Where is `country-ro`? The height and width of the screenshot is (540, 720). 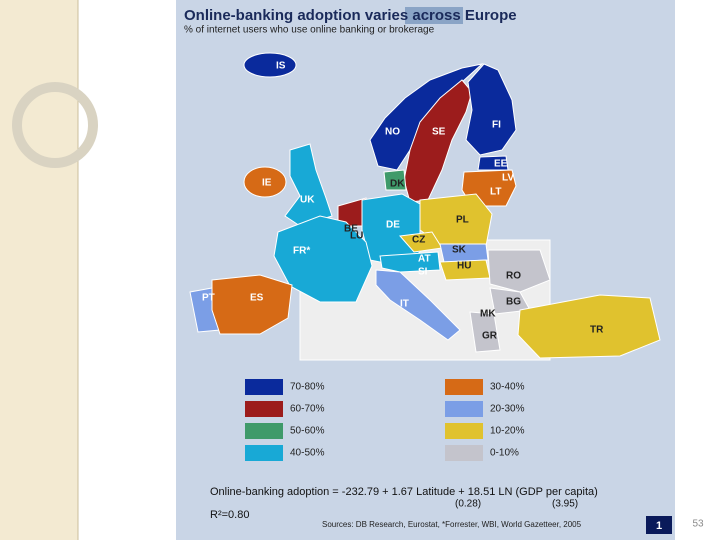
country-ro is located at coordinates (519, 271).